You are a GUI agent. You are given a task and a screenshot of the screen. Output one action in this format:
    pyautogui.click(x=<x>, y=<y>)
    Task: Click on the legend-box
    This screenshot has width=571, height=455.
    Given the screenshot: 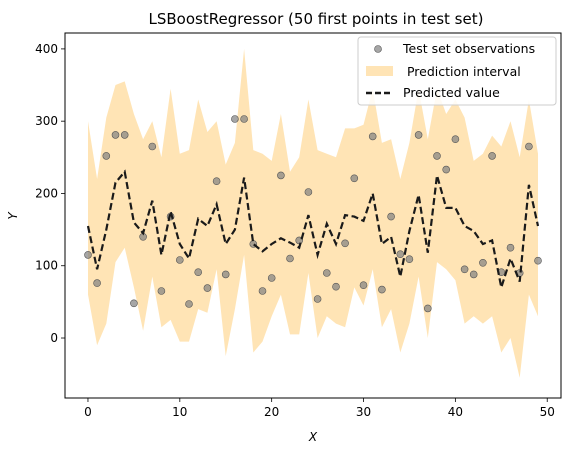 What is the action you would take?
    pyautogui.click(x=457, y=71)
    